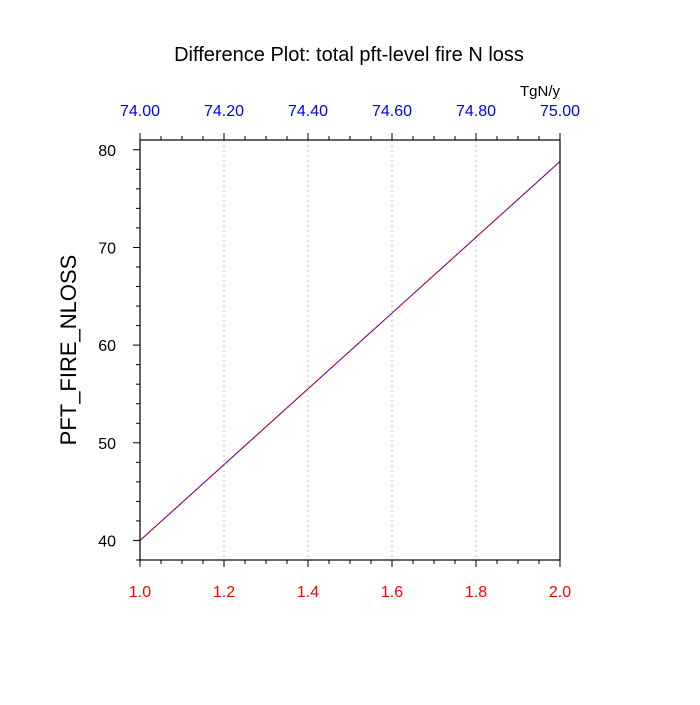 The image size is (700, 705). What do you see at coordinates (107, 151) in the screenshot?
I see `y-tick-label: 80` at bounding box center [107, 151].